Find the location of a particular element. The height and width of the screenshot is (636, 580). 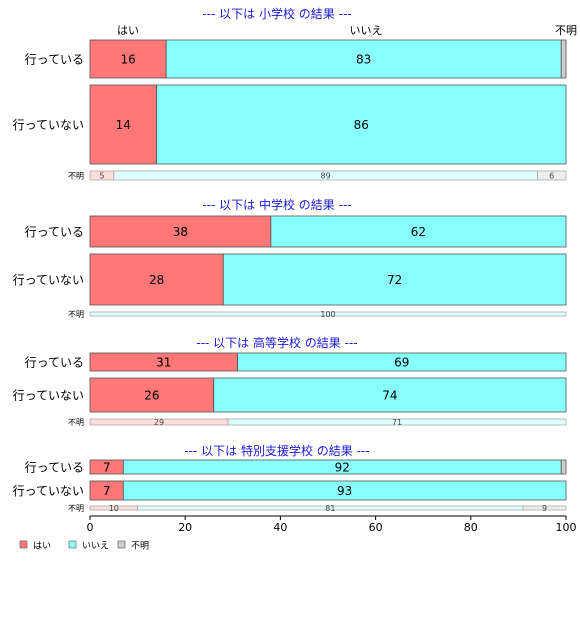

bar-segment-p1-r2-iie is located at coordinates (361, 124).